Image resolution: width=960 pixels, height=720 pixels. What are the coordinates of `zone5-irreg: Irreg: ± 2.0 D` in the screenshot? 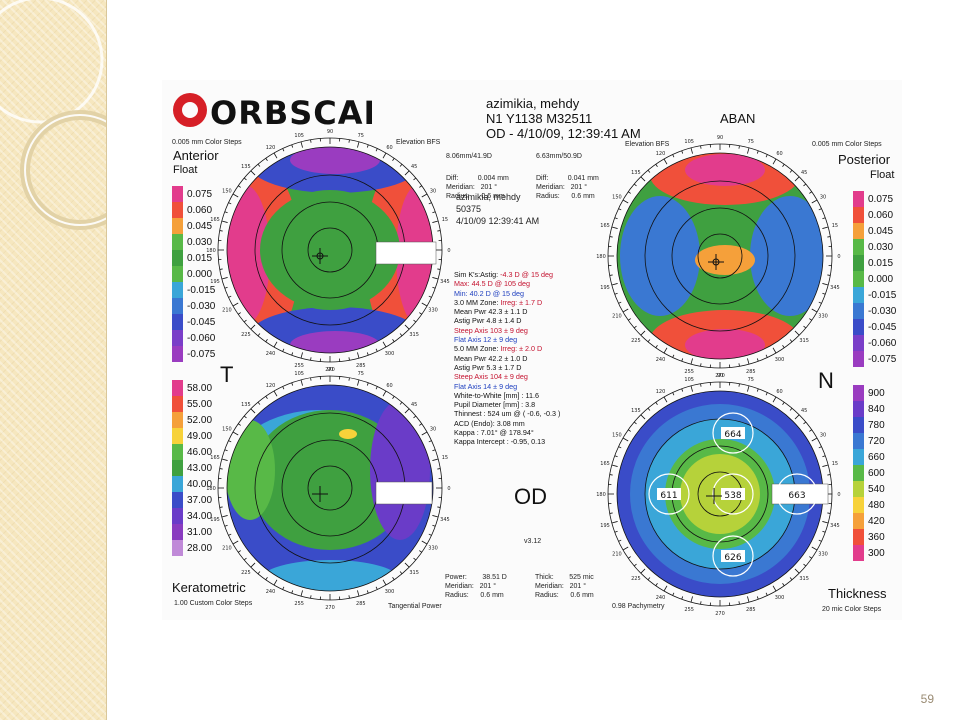 It's located at (521, 349).